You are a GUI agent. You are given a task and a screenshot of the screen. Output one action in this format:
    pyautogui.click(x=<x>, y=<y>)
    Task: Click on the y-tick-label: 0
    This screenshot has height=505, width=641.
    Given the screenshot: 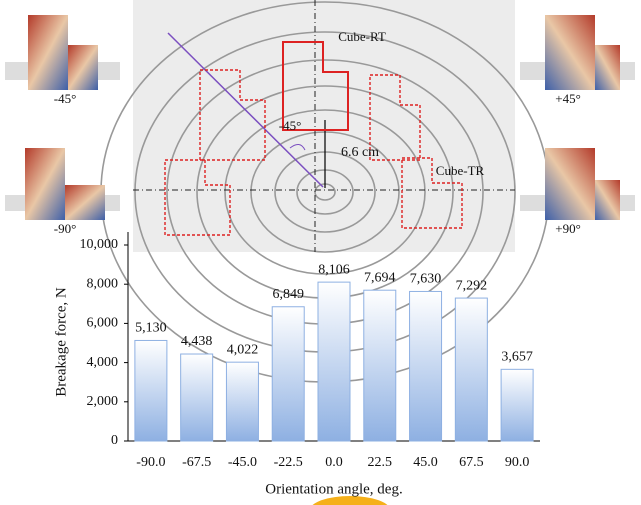 What is the action you would take?
    pyautogui.click(x=114, y=440)
    